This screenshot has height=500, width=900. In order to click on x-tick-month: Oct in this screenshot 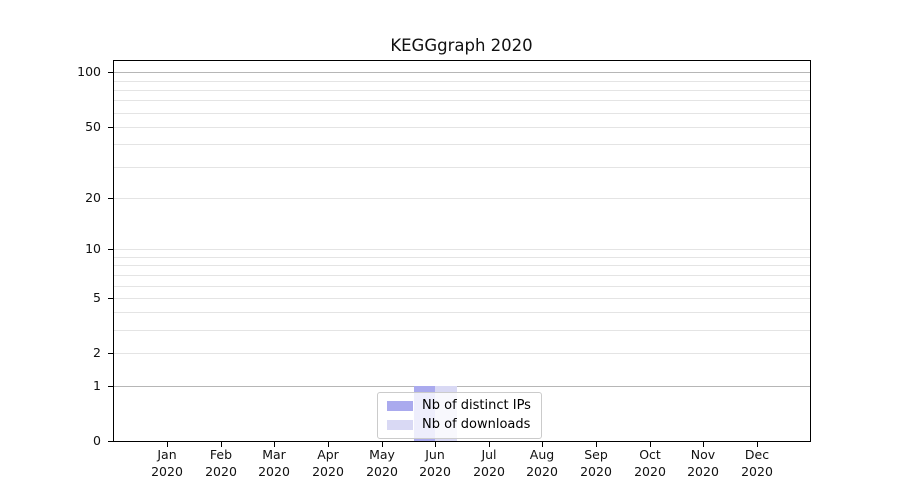, I will do `click(650, 454)`.